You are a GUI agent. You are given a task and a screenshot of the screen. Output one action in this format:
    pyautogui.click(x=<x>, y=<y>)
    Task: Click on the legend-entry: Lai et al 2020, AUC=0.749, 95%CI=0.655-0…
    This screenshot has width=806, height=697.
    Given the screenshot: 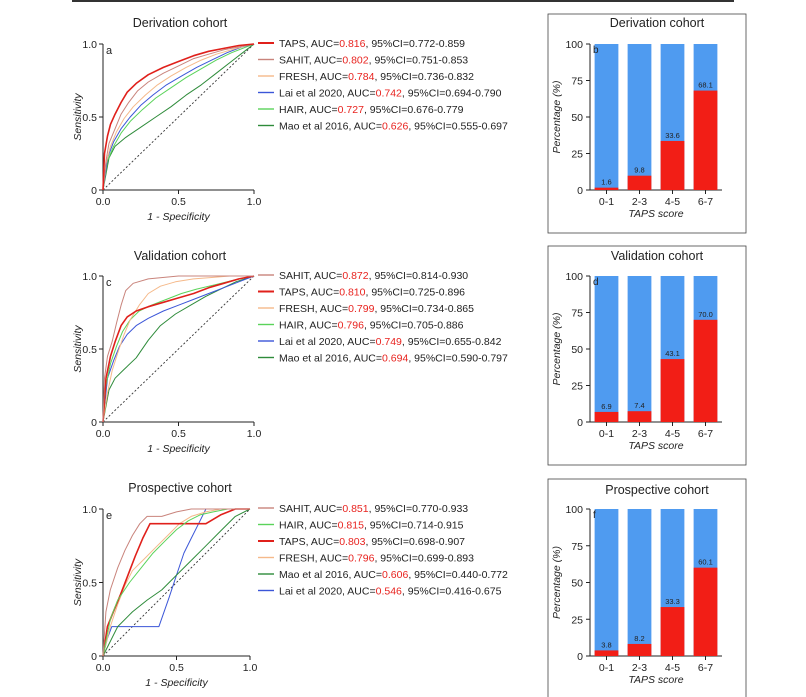 What is the action you would take?
    pyautogui.click(x=390, y=342)
    